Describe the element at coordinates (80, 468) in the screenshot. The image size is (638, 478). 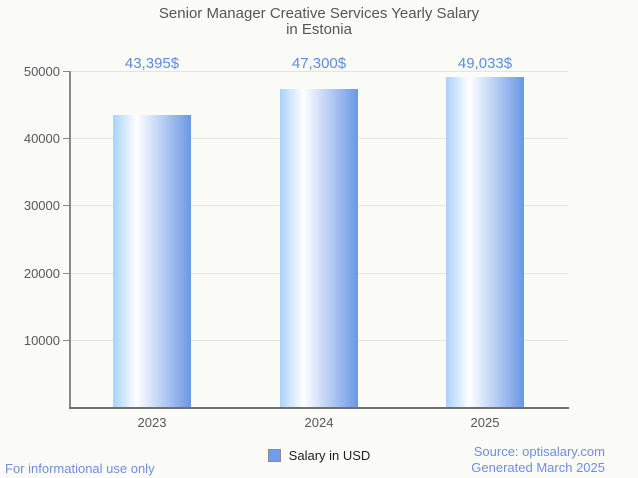
I see `footer-disclaimer: For informational use only` at that location.